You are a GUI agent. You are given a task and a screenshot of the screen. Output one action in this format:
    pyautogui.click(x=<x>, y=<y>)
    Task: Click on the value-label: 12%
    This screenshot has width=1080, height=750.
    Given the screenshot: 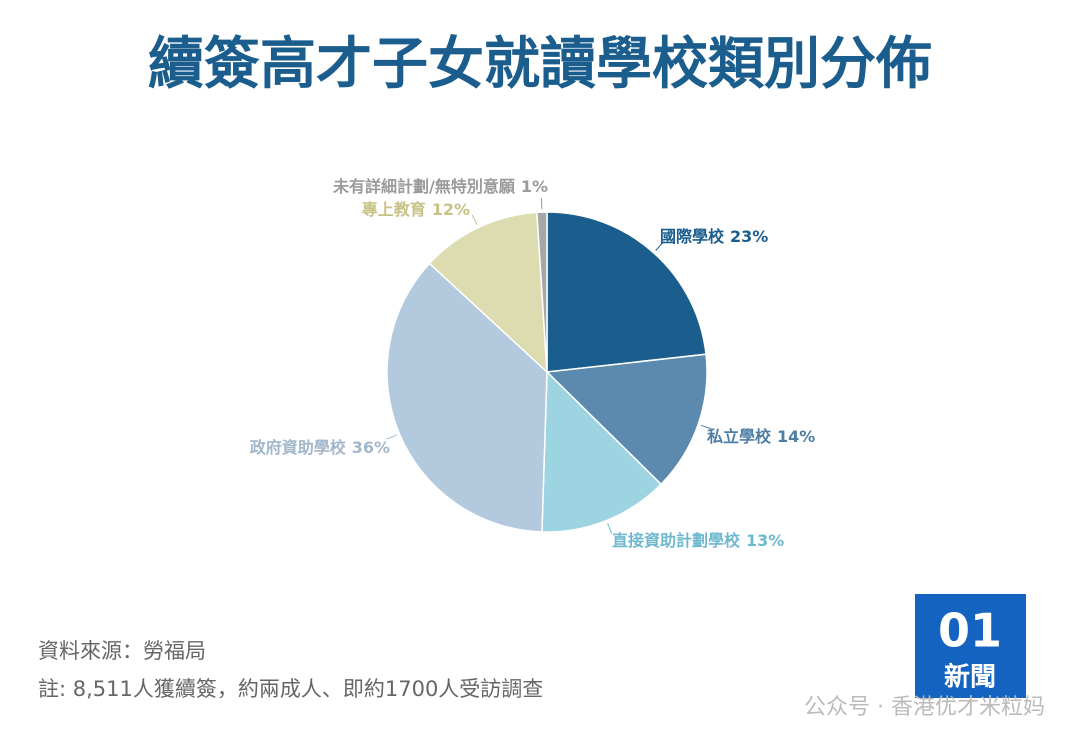 What is the action you would take?
    pyautogui.click(x=451, y=209)
    